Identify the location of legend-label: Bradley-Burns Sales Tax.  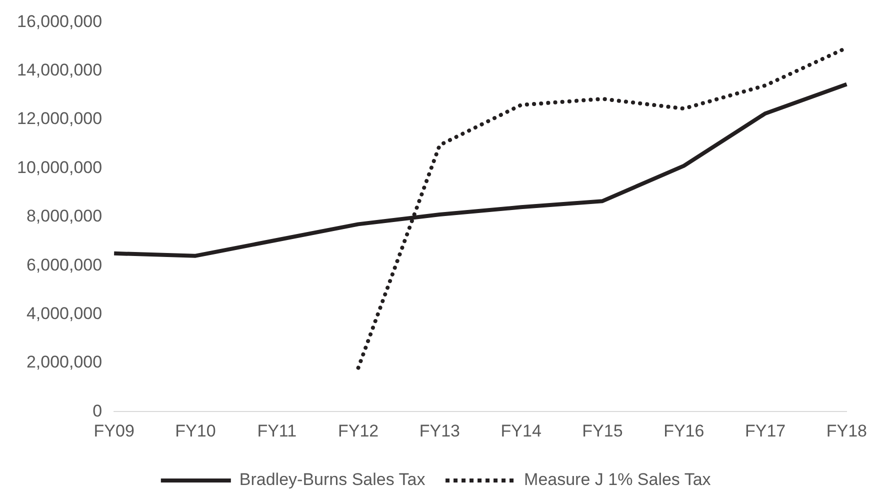
(332, 480).